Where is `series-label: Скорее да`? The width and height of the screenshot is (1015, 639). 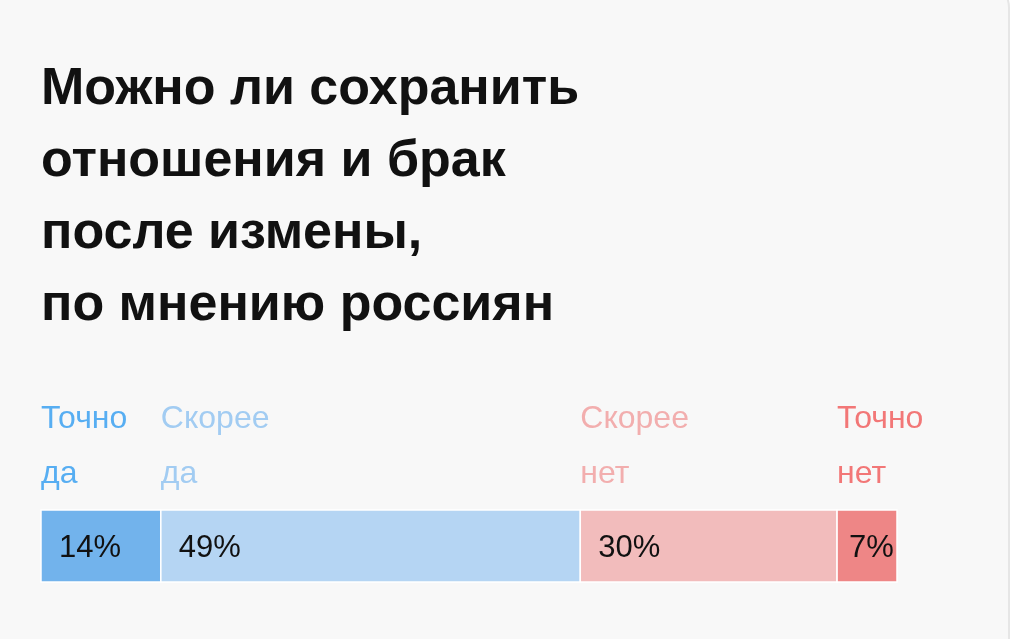
series-label: Скорее да is located at coordinates (215, 444).